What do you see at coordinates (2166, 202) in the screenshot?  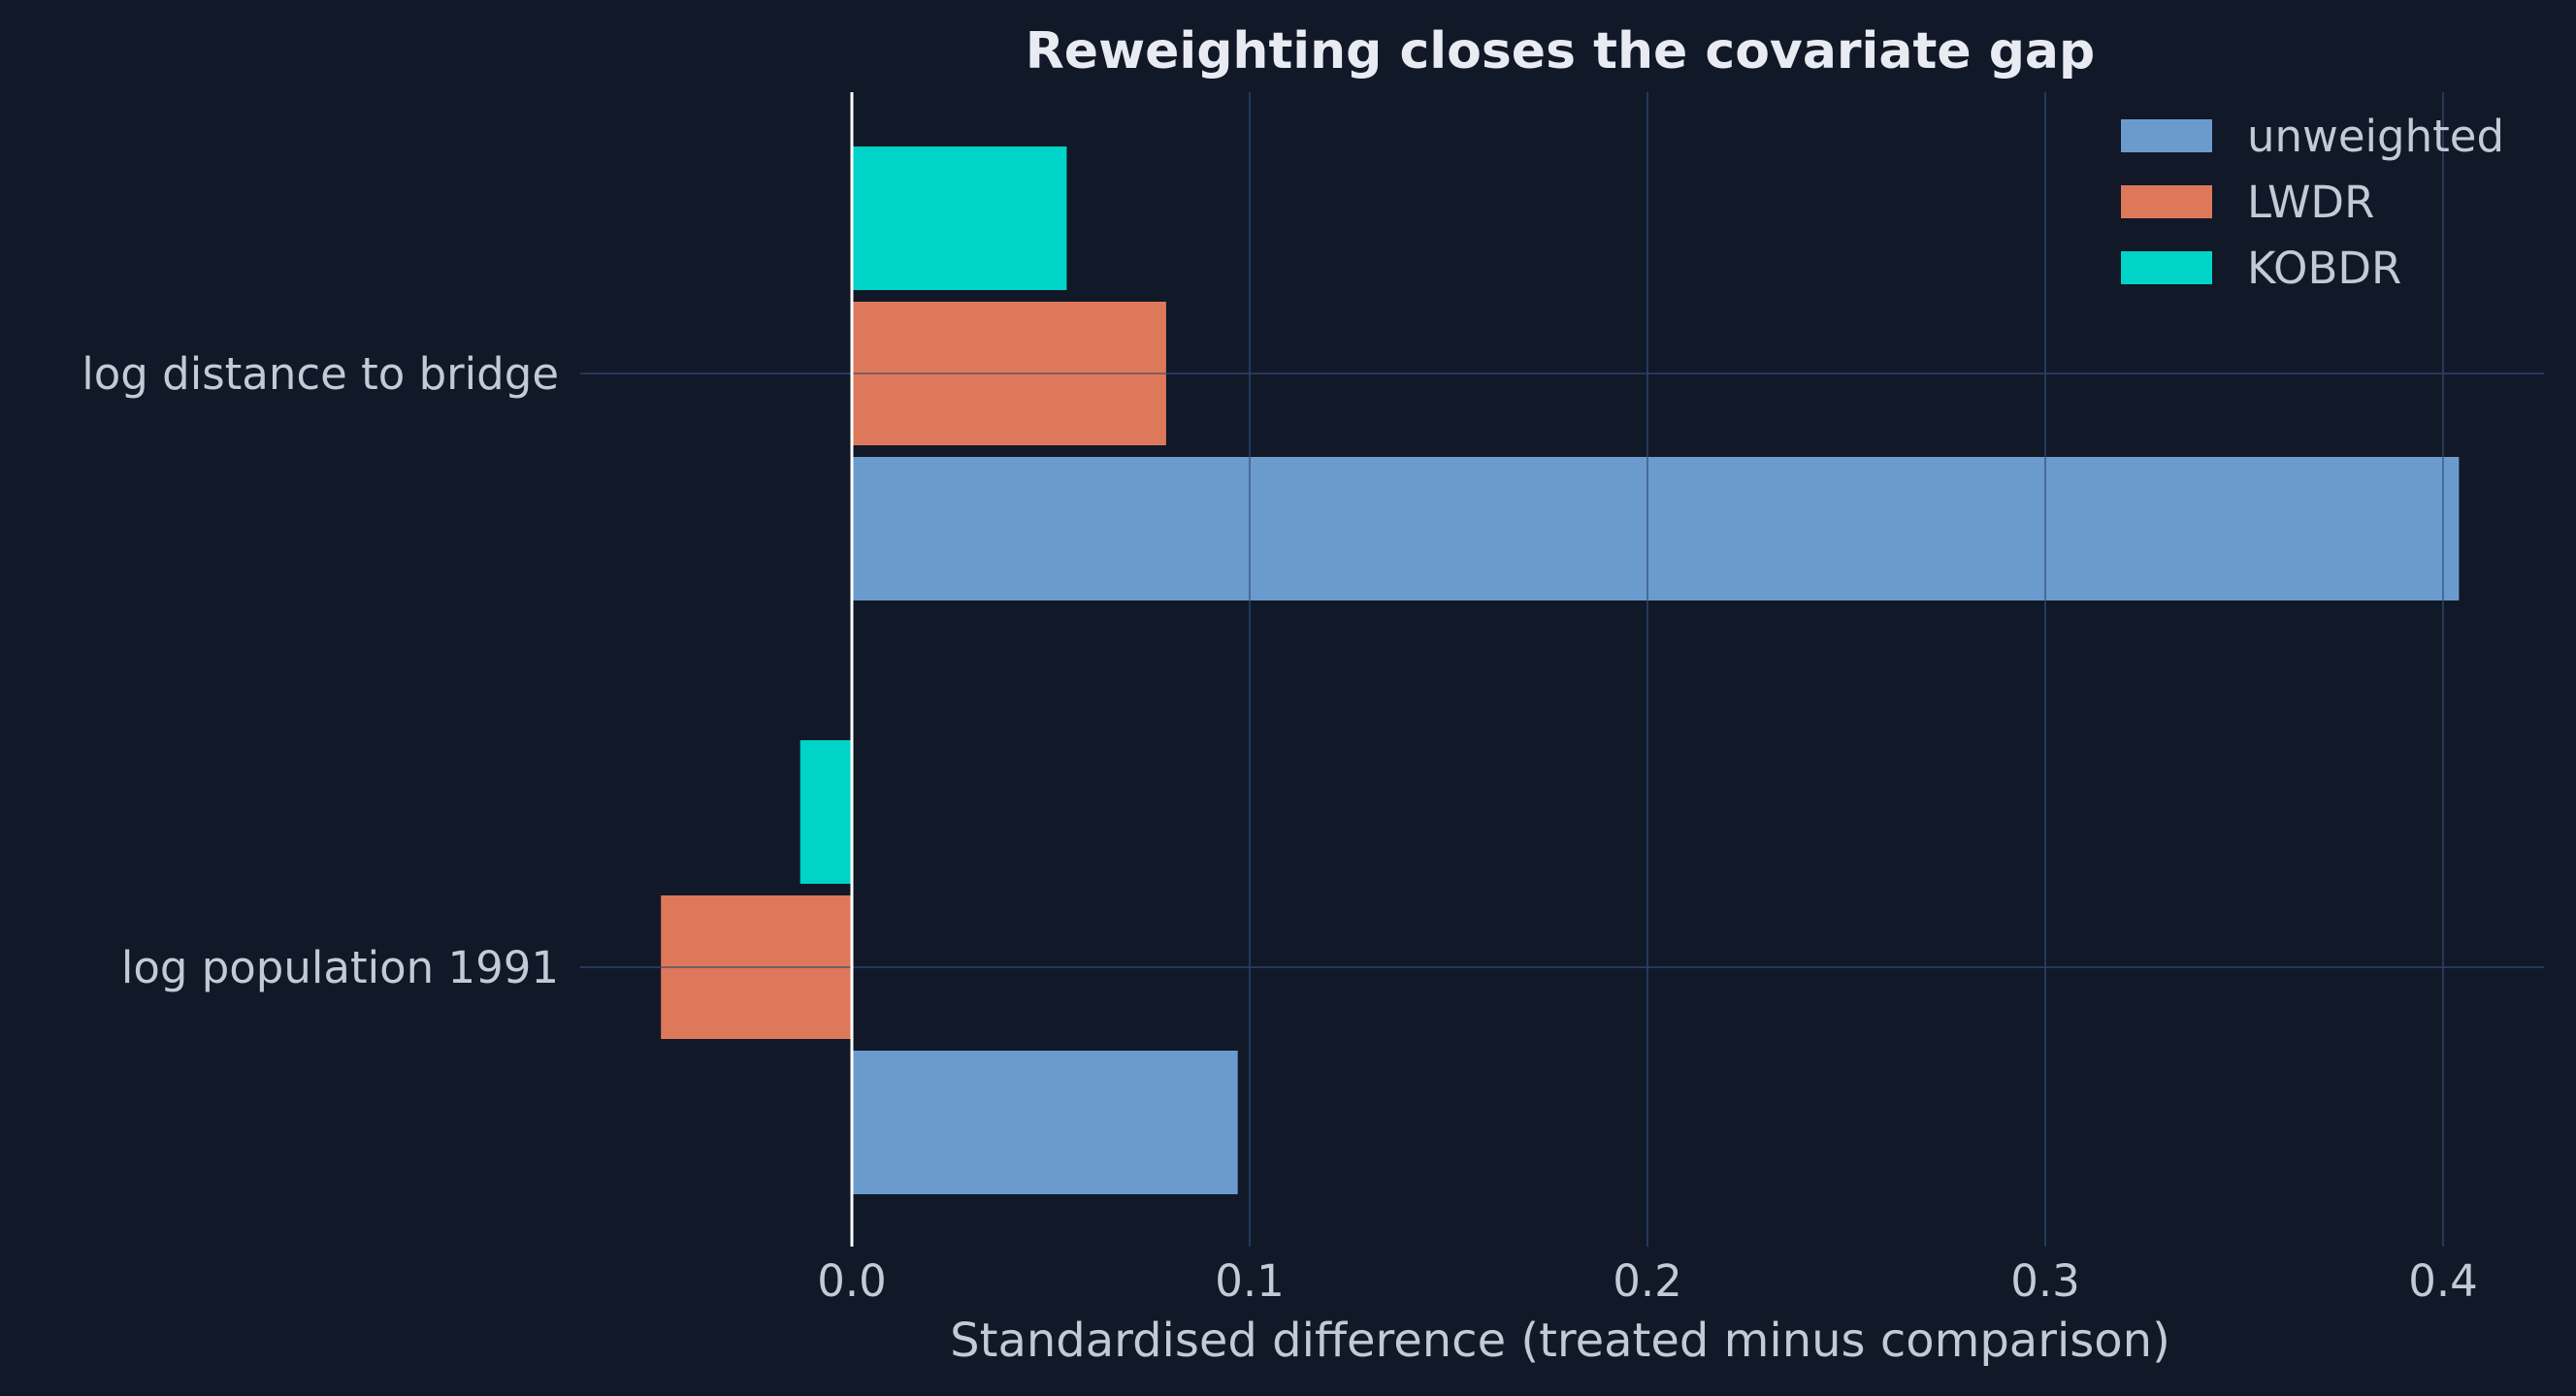 I see `legend-swatch-lwdr` at bounding box center [2166, 202].